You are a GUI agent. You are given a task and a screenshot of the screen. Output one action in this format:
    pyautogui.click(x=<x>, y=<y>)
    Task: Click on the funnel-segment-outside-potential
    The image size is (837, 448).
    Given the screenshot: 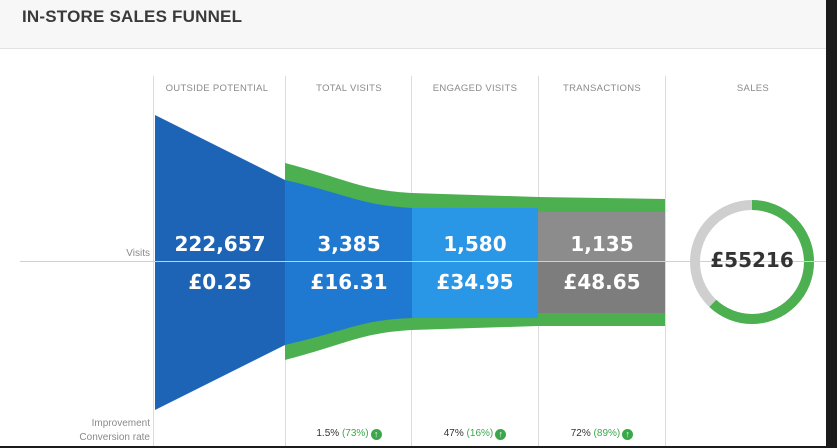 What is the action you would take?
    pyautogui.click(x=220, y=262)
    